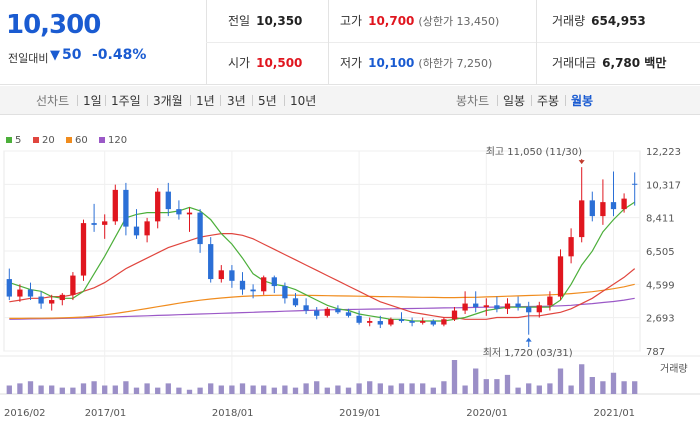 This screenshot has width=700, height=434. What do you see at coordinates (303, 101) in the screenshot?
I see `tab-10y: 10년` at bounding box center [303, 101].